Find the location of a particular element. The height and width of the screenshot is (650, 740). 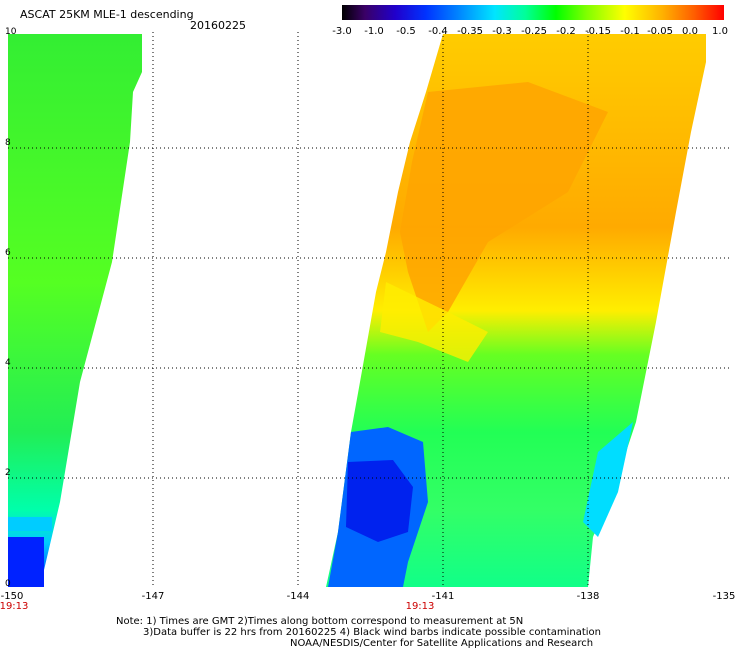

color-scale-bar is located at coordinates (533, 12).